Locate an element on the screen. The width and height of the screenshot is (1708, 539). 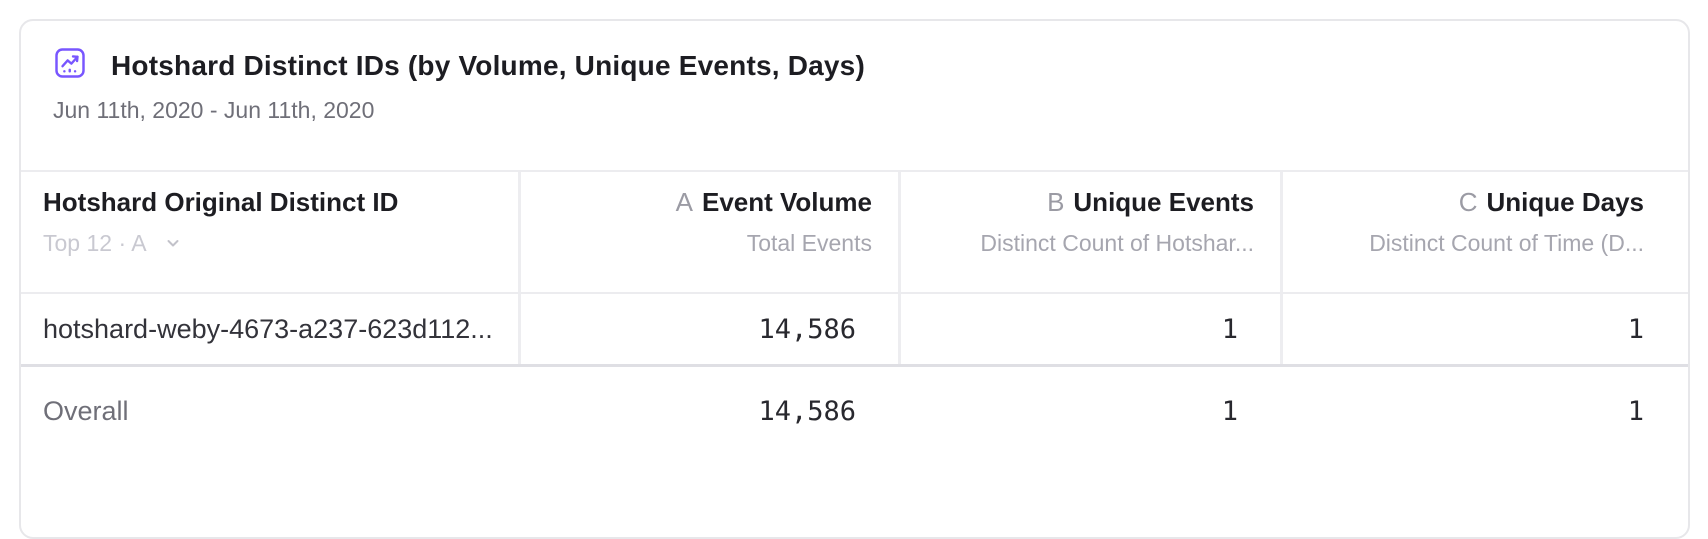
series-letter-a: A is located at coordinates (684, 202).